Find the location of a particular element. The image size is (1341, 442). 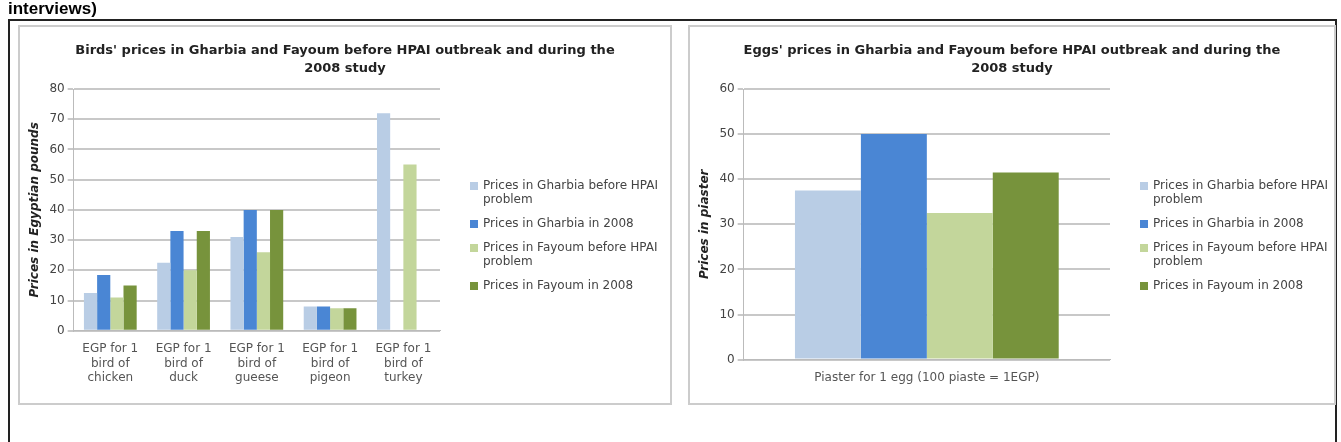

x-tick-label: Piaster for 1 egg (100 piaste = 1EGP) is located at coordinates (927, 376).